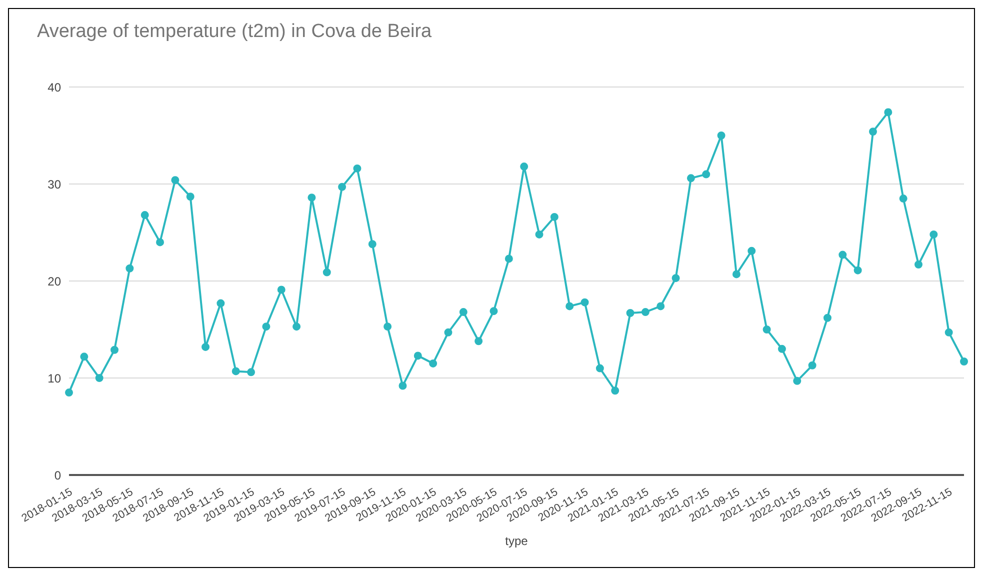 Image resolution: width=981 pixels, height=574 pixels. I want to click on y-tick-label: 10, so click(55, 378).